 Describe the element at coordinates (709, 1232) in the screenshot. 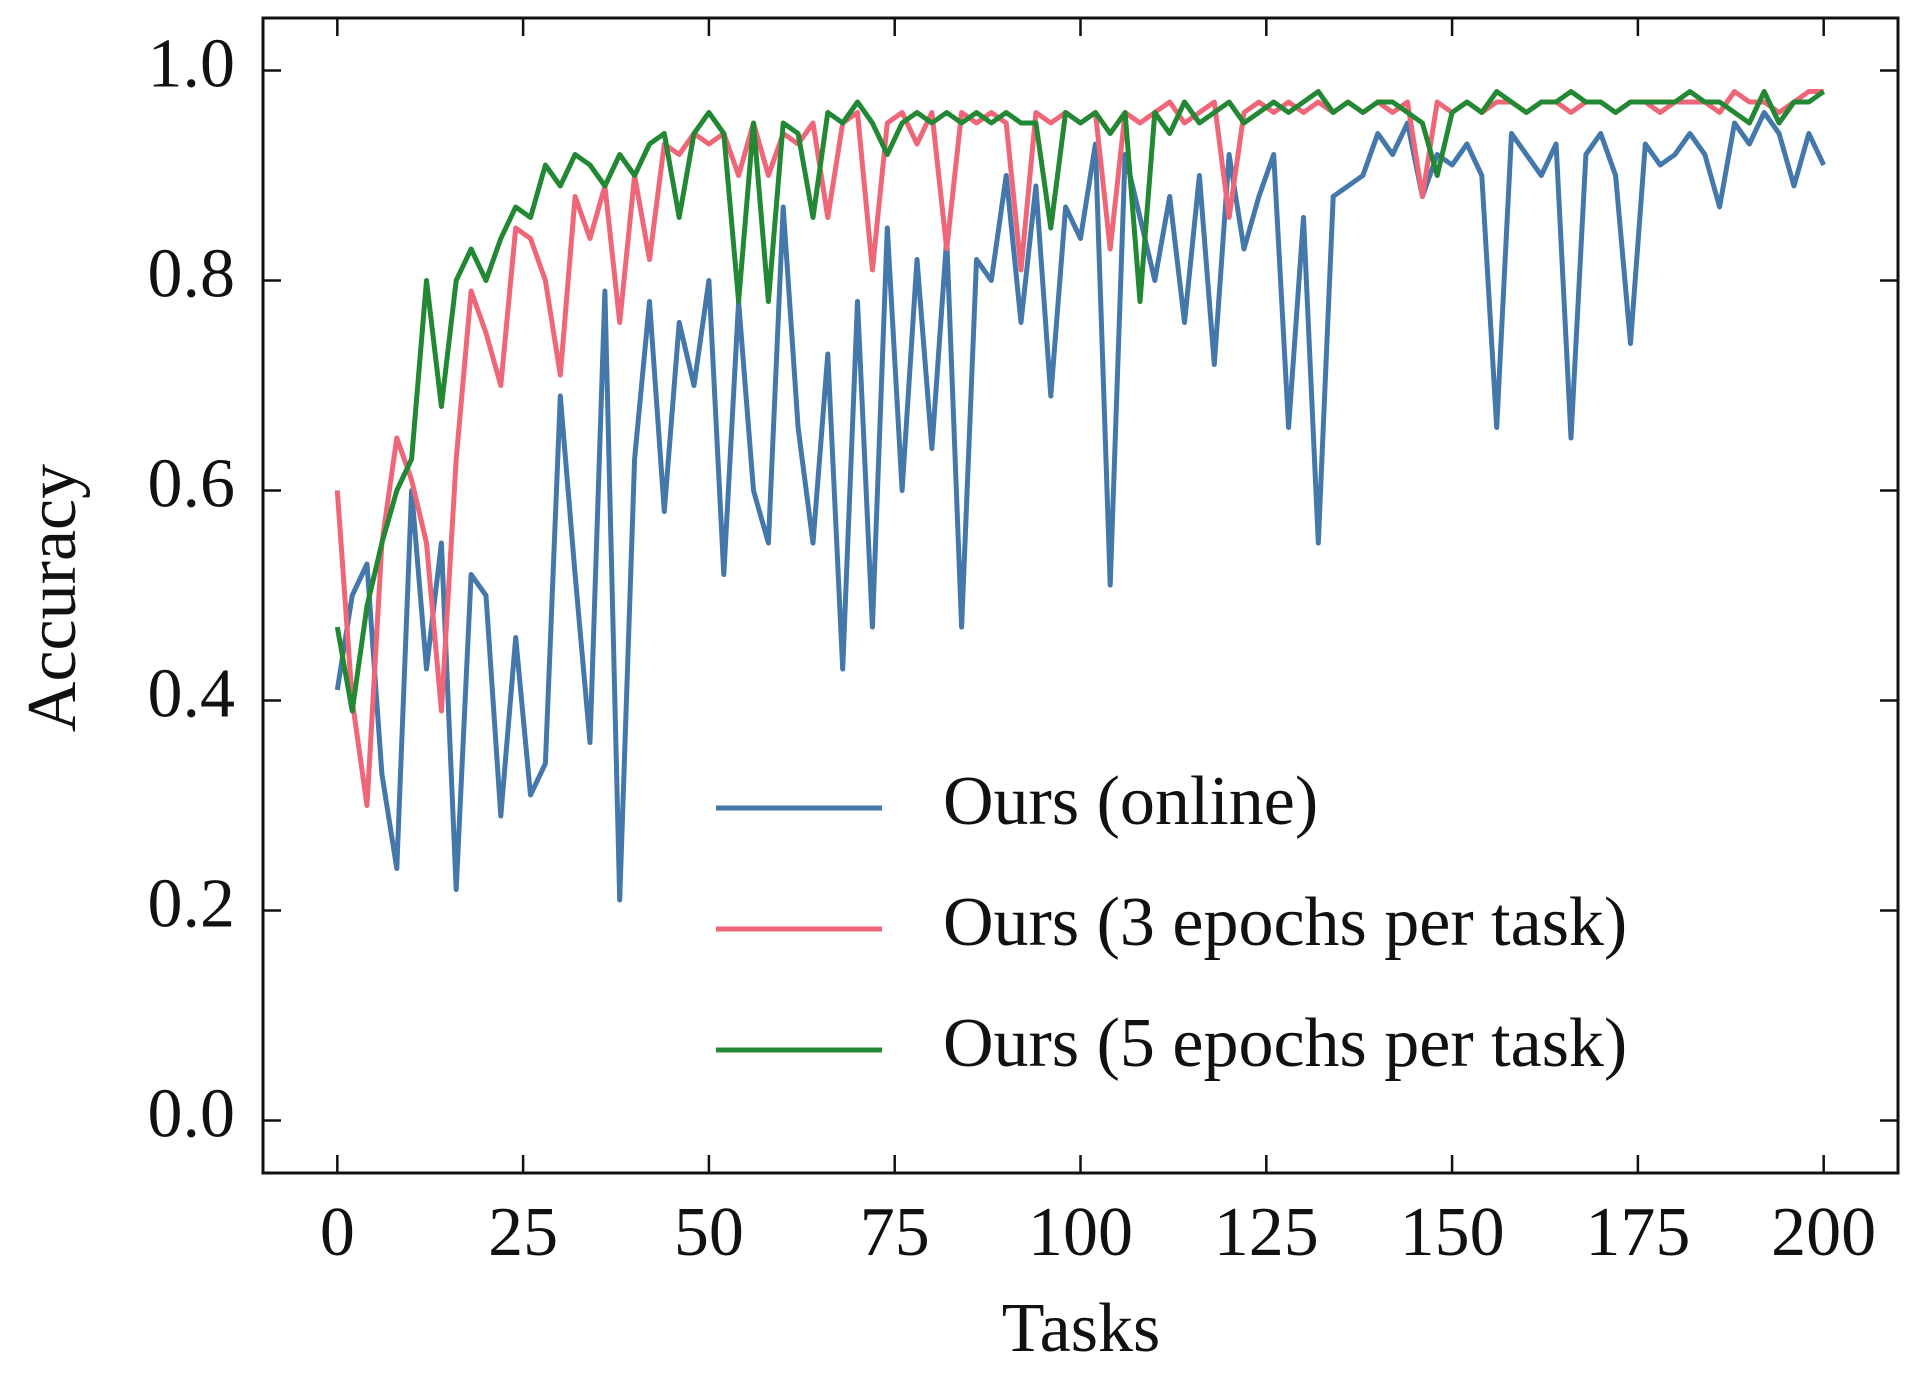

I see `x-tick-label: 50` at that location.